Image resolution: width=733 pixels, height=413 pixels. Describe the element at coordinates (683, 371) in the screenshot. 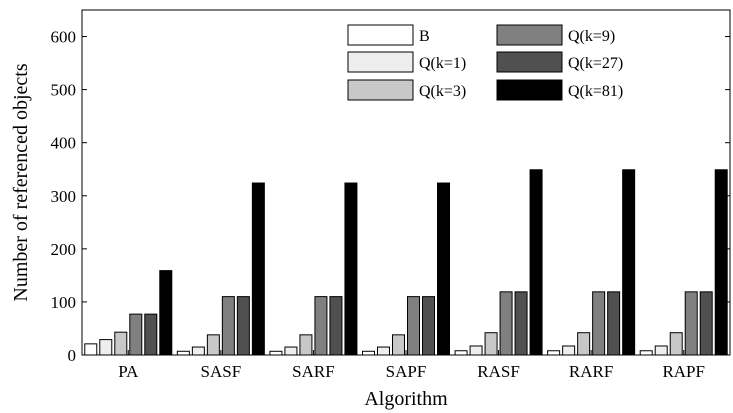

I see `x-tick-label-rapf: RAPF` at that location.